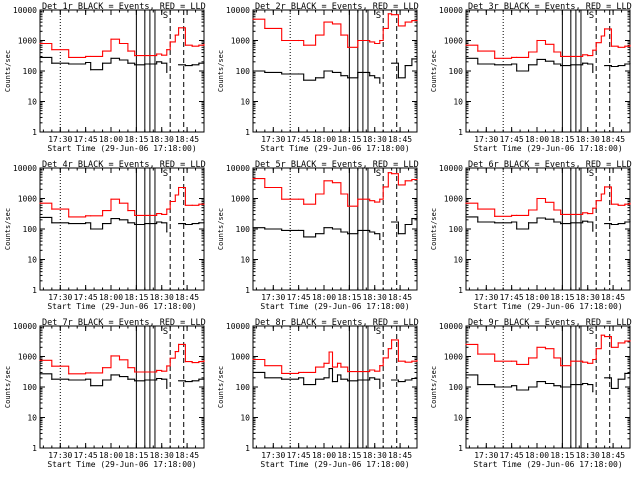  What do you see at coordinates (124, 165) in the screenshot?
I see `panel-title: Det 4r BLACK = Events, RED = LLD` at bounding box center [124, 165].